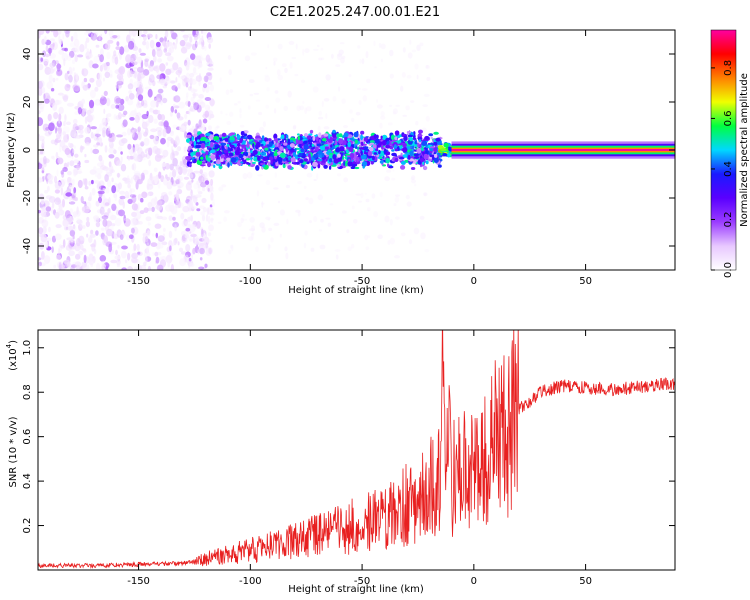 Image resolution: width=750 pixels, height=600 pixels. Describe the element at coordinates (27, 481) in the screenshot. I see `snr-ytick-label: 0.4` at that location.